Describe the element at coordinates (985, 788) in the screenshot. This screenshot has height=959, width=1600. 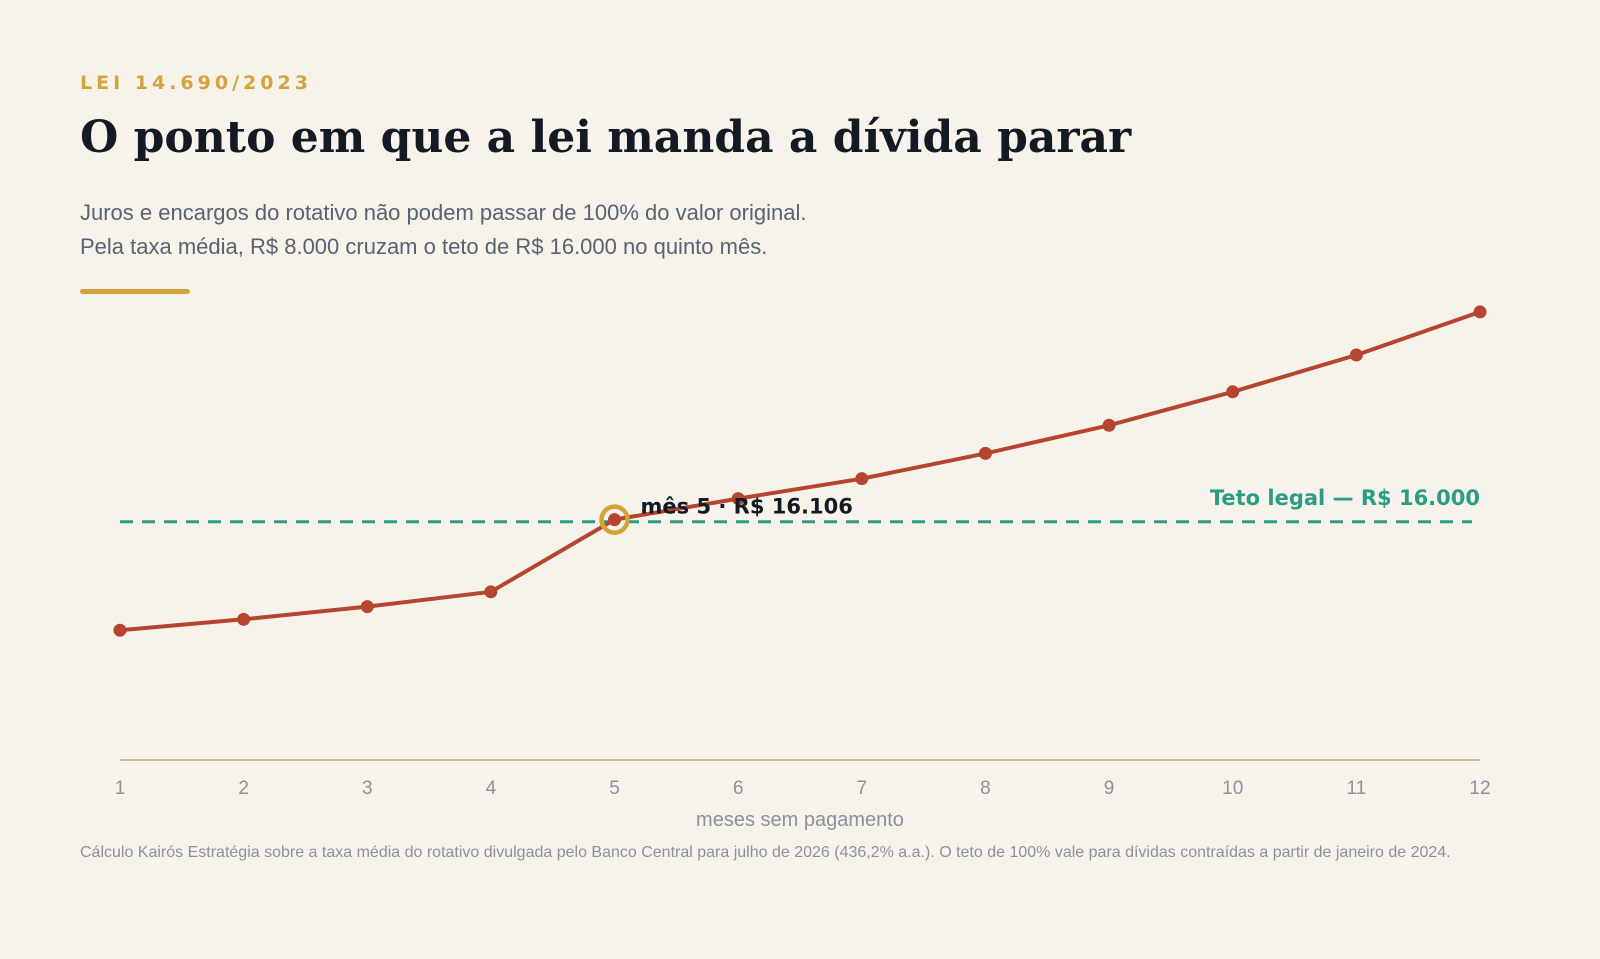
I see `x-tick-label: 8` at that location.